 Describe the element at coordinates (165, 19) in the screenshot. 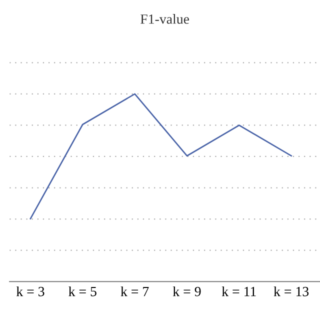

I see `chart-title: F1-value` at that location.